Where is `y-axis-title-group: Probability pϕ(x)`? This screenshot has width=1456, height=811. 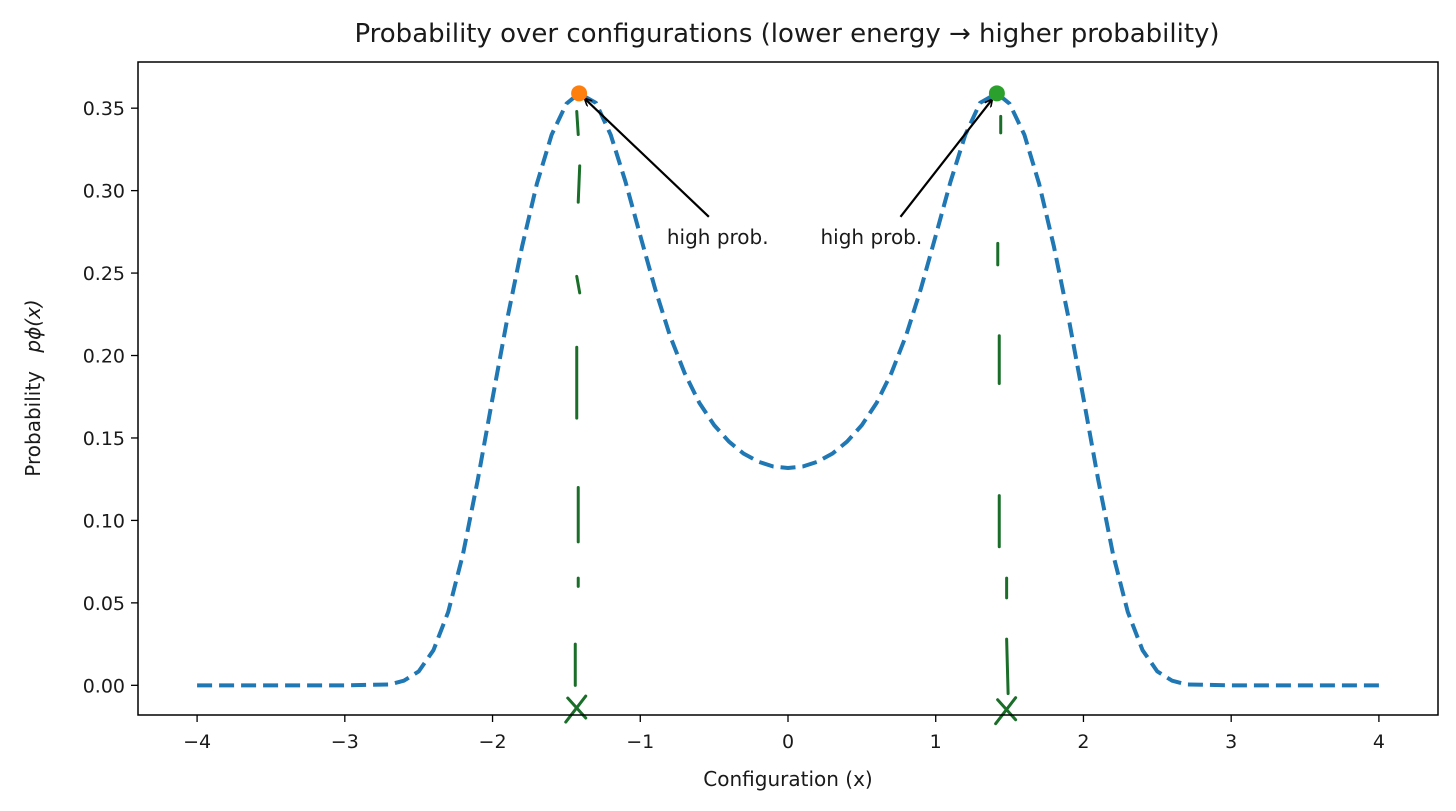 y-axis-title-group: Probability pϕ(x) is located at coordinates (33, 387).